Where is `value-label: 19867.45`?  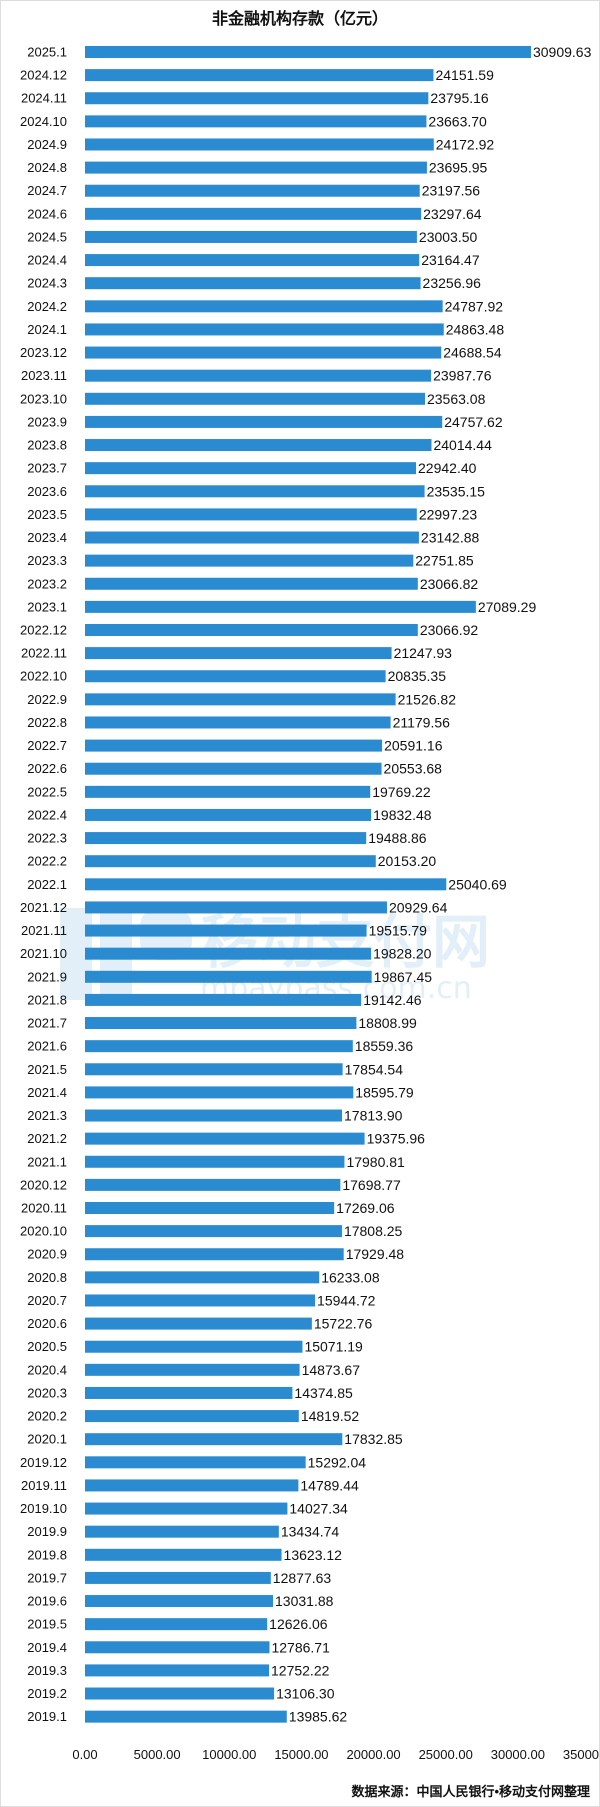
value-label: 19867.45 is located at coordinates (403, 977).